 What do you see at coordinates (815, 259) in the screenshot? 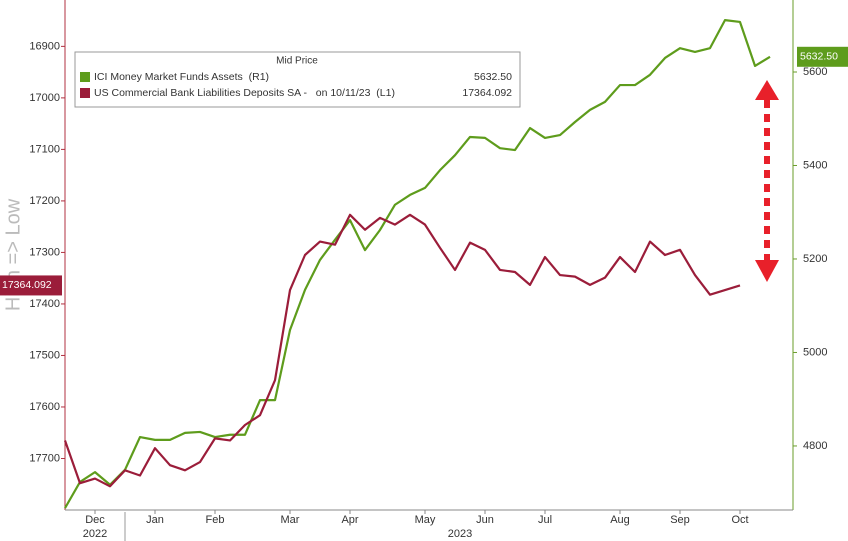
I see `y2-tick-label: 5200` at bounding box center [815, 259].